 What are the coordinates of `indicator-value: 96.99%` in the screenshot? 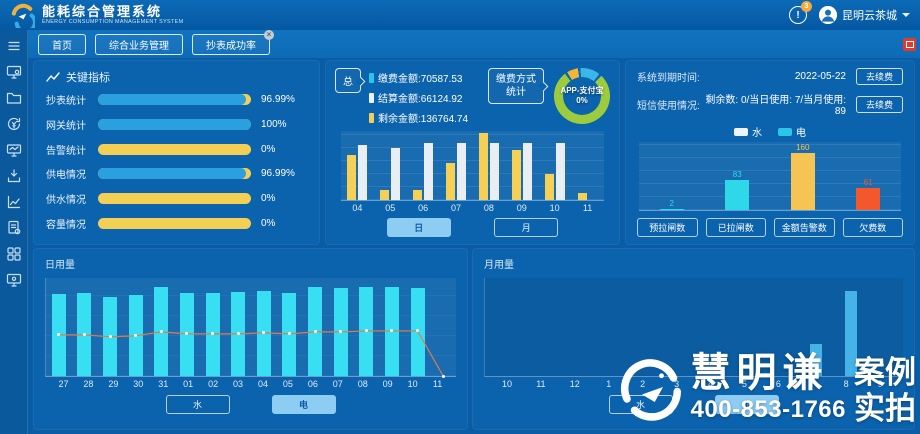 It's located at (278, 99).